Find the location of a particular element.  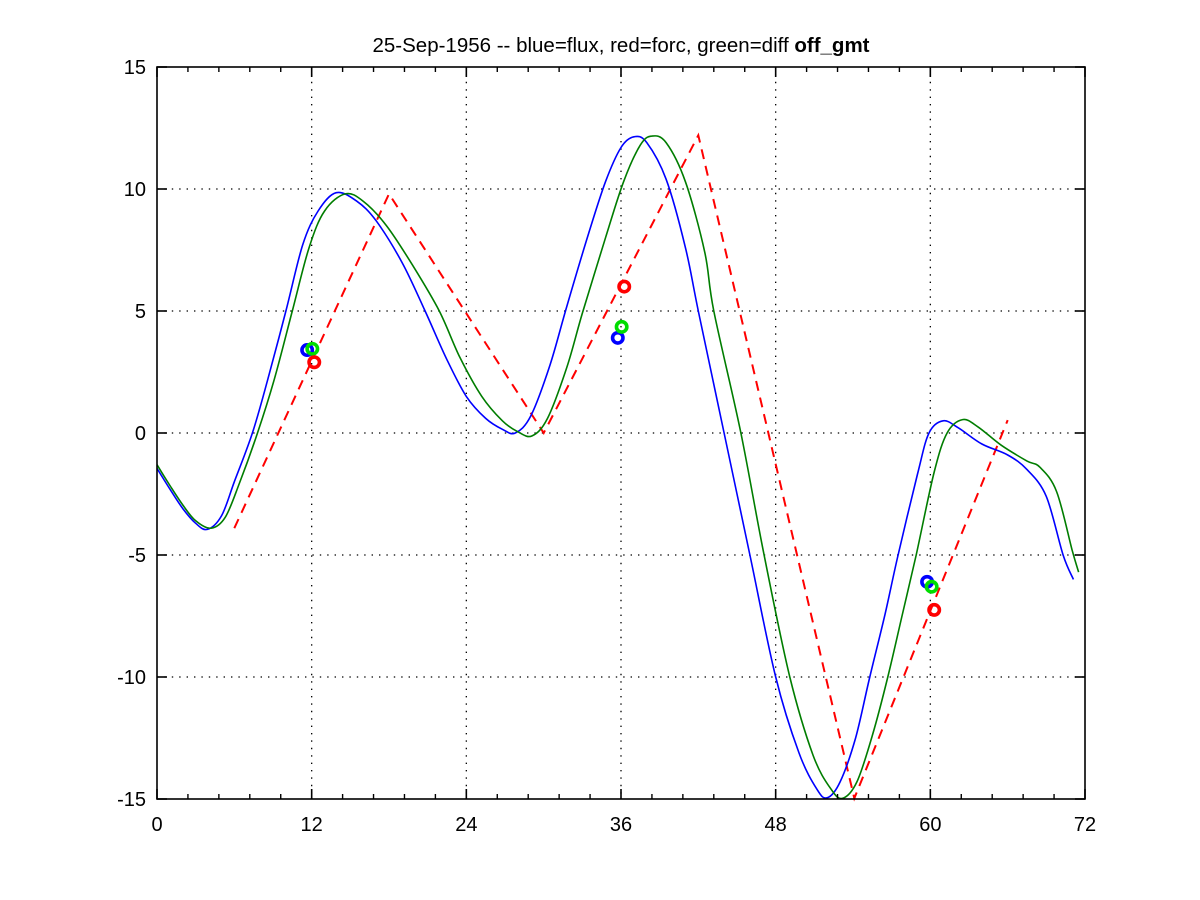

x-tick-label: 48 is located at coordinates (776, 825).